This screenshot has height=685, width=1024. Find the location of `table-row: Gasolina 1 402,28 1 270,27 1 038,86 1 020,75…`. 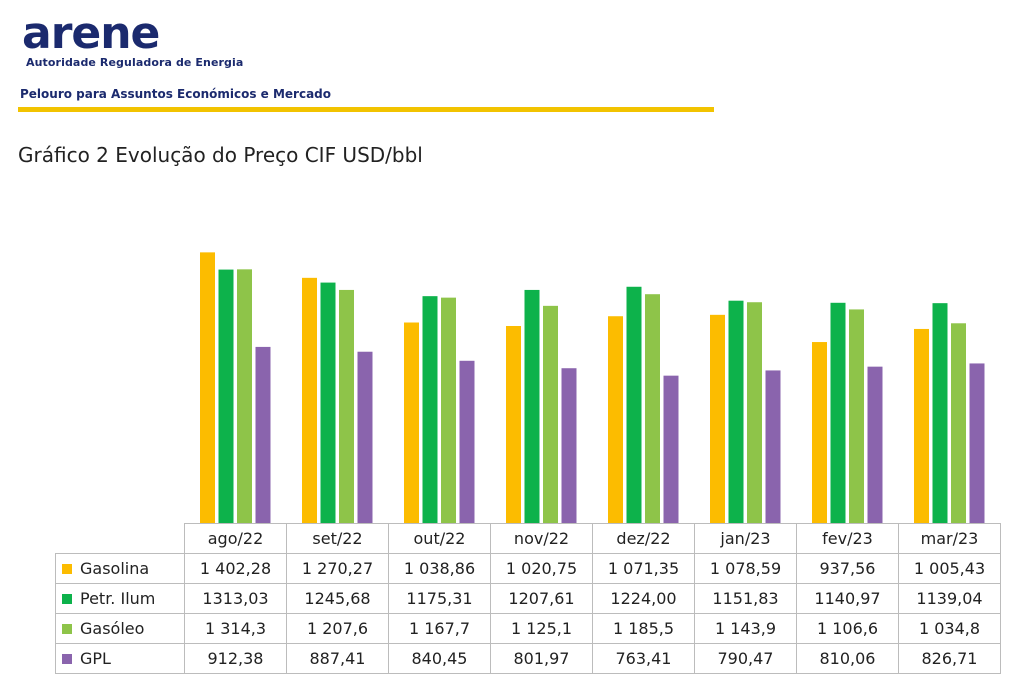

table-row: Gasolina 1 402,28 1 270,27 1 038,86 1 020,75… is located at coordinates (528, 568).